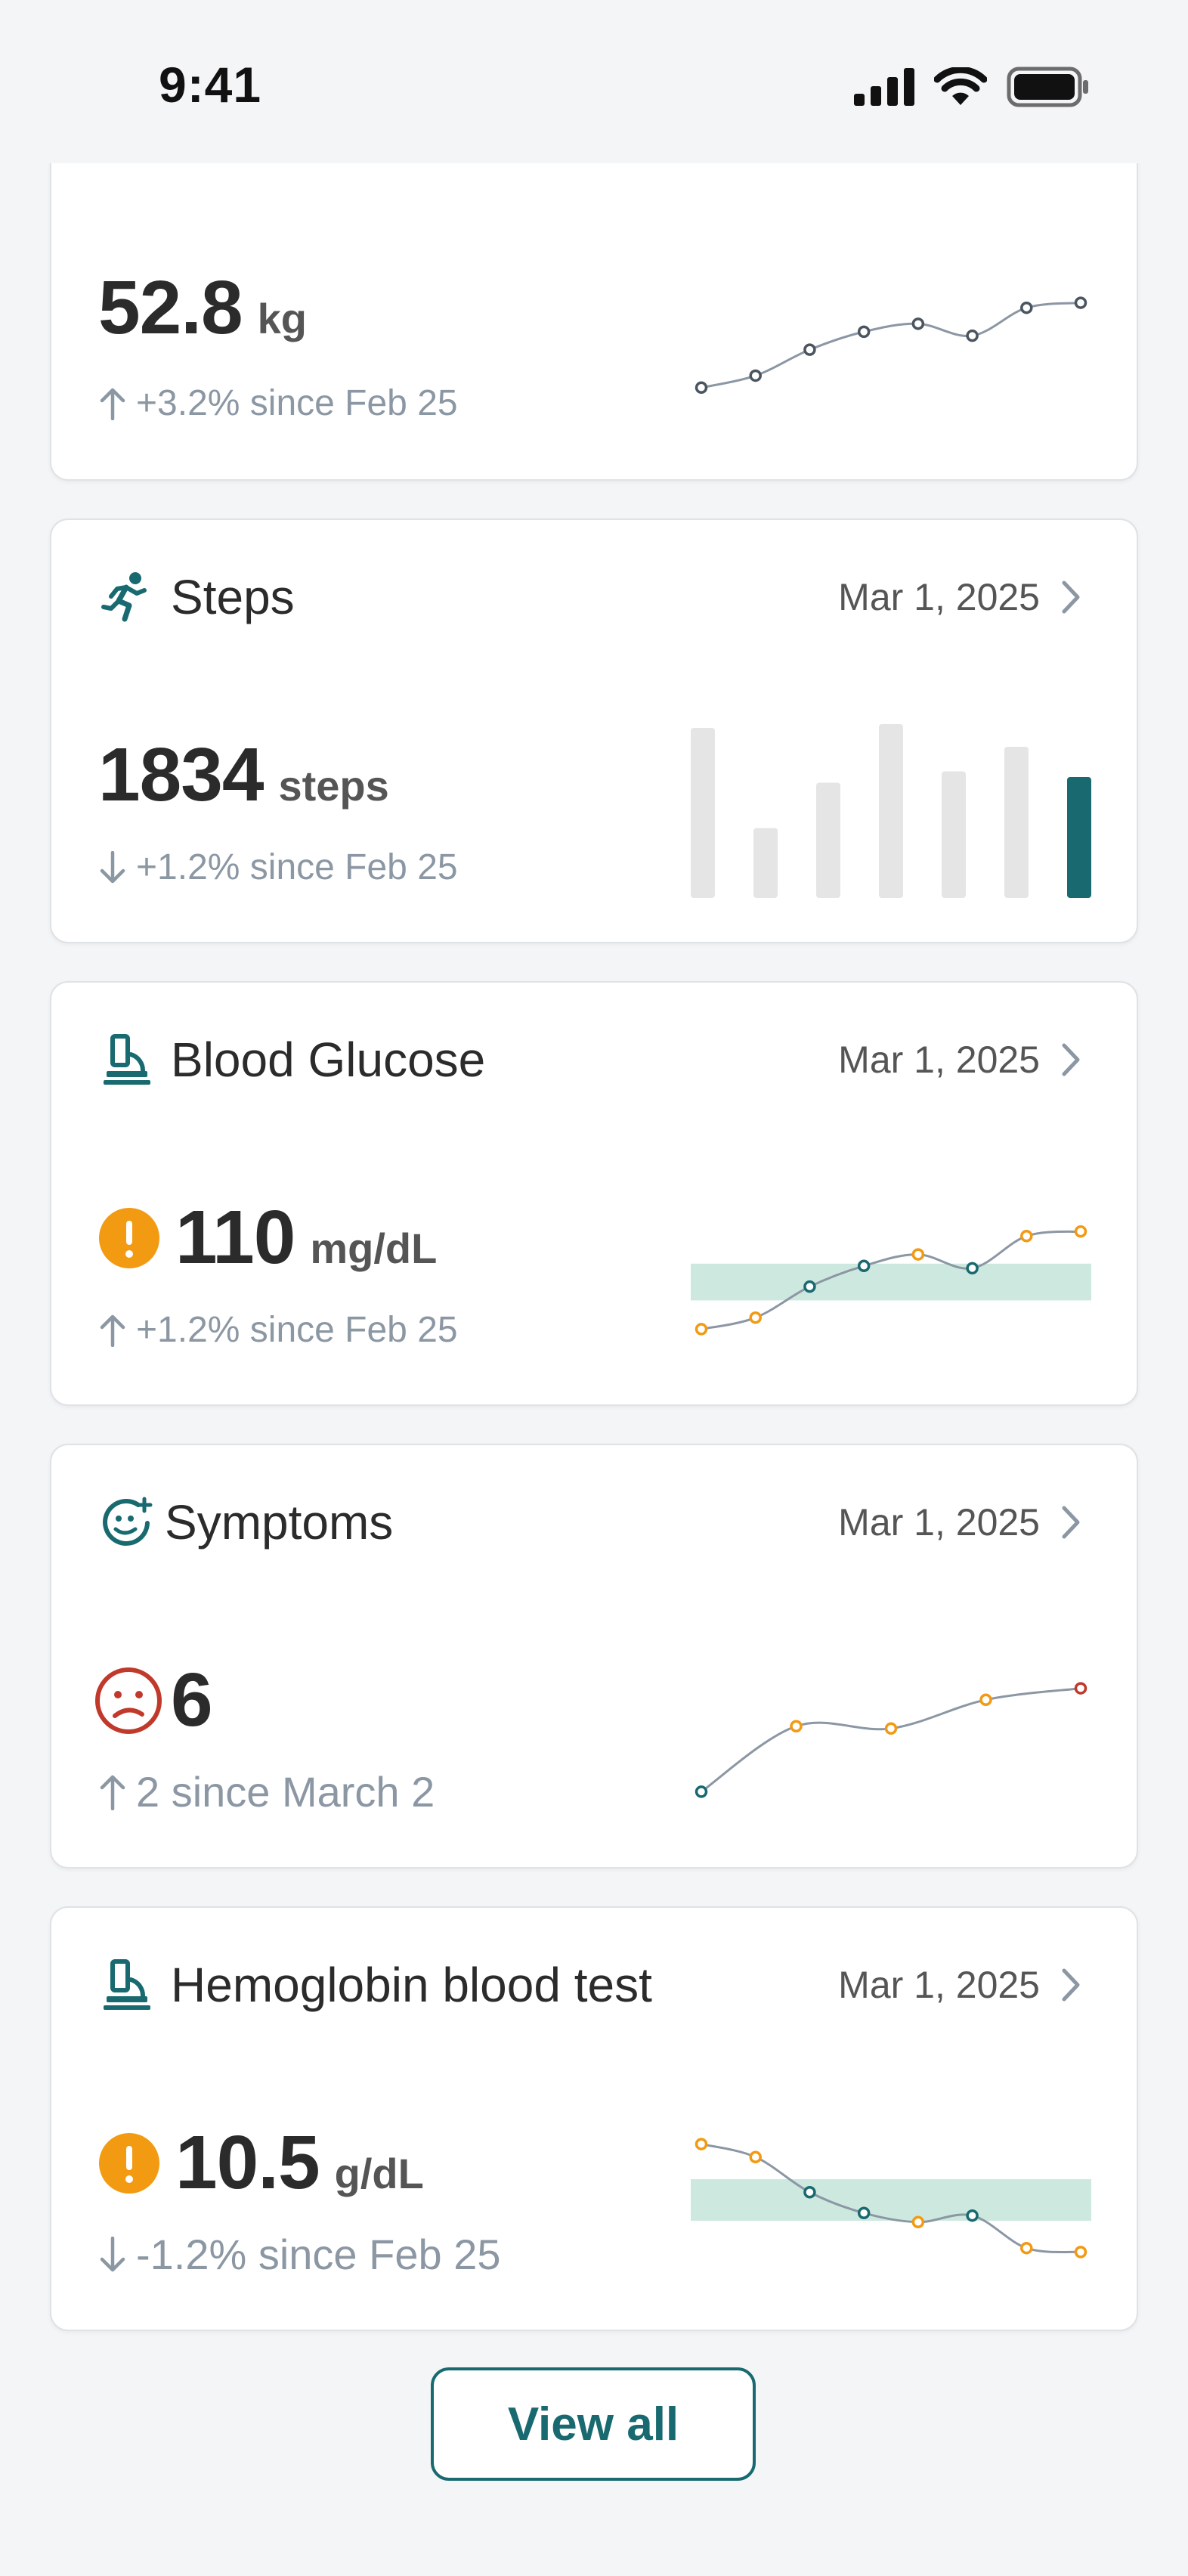 Image resolution: width=1188 pixels, height=2576 pixels. I want to click on hemoglobin-line, so click(891, 2198).